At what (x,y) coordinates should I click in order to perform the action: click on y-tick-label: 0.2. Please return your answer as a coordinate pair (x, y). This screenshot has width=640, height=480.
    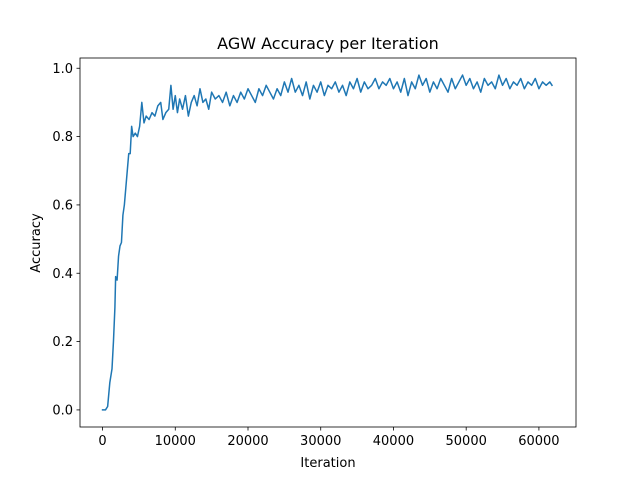
    Looking at the image, I should click on (62, 342).